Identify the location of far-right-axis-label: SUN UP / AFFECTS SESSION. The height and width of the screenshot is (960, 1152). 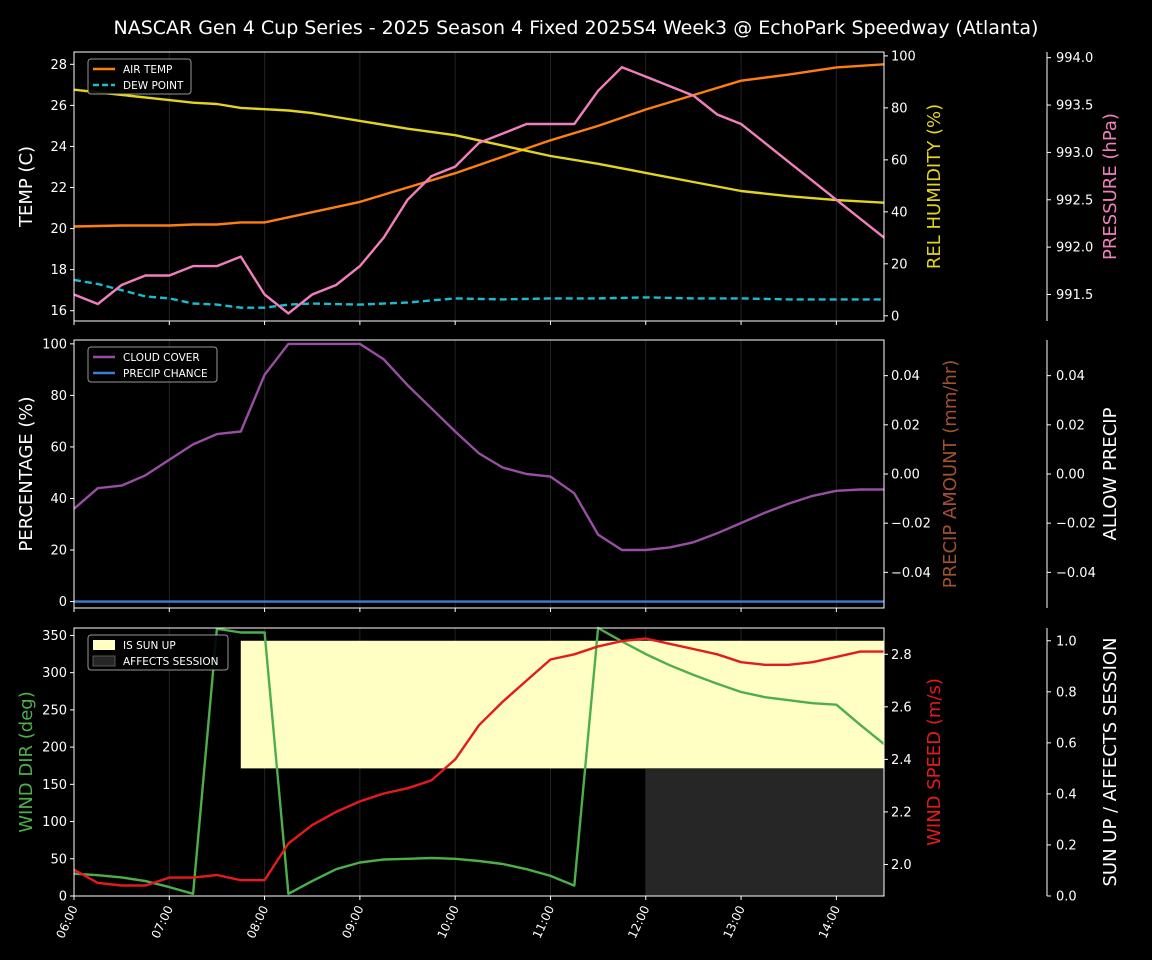
(1110, 761).